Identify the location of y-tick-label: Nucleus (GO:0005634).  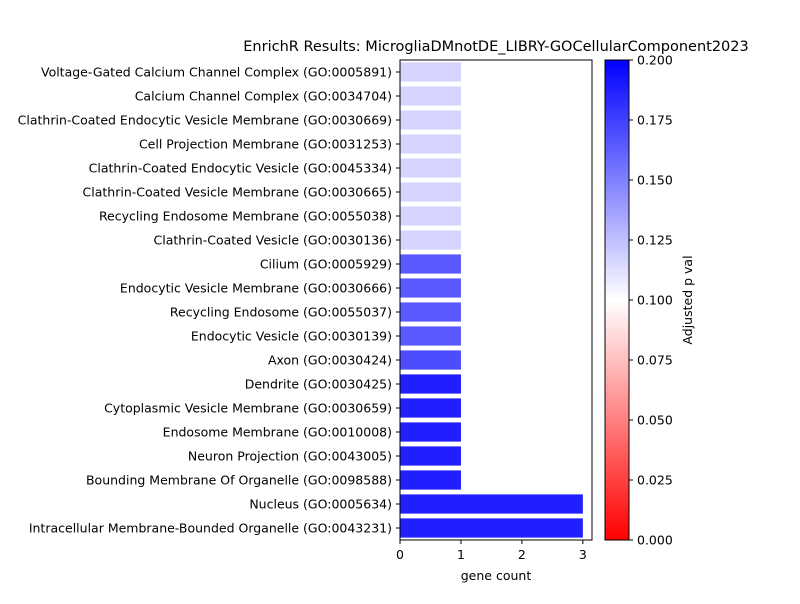
(320, 504).